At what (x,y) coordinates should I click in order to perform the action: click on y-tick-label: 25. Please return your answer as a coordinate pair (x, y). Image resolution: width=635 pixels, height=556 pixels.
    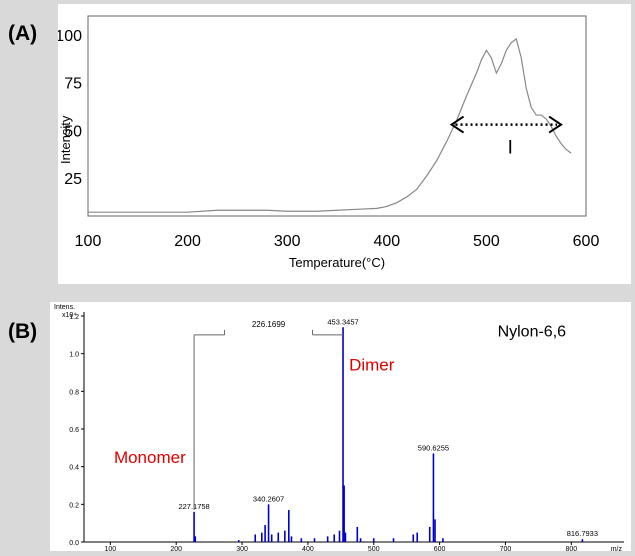
    Looking at the image, I should click on (73, 179).